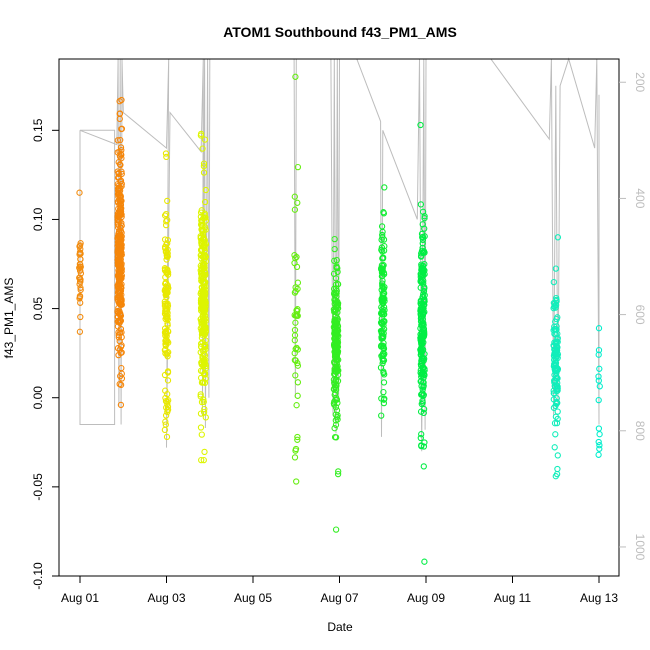 Image resolution: width=650 pixels, height=650 pixels. What do you see at coordinates (640, 82) in the screenshot?
I see `altitude-tick-label: 200` at bounding box center [640, 82].